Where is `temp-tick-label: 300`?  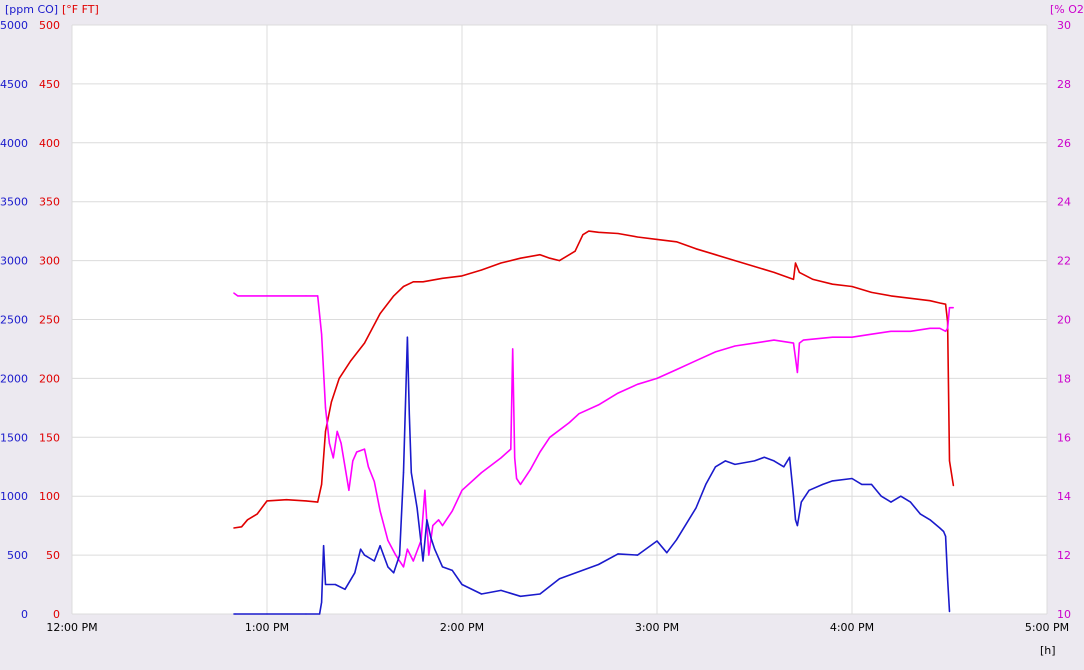
temp-tick-label: 300 is located at coordinates (49, 261).